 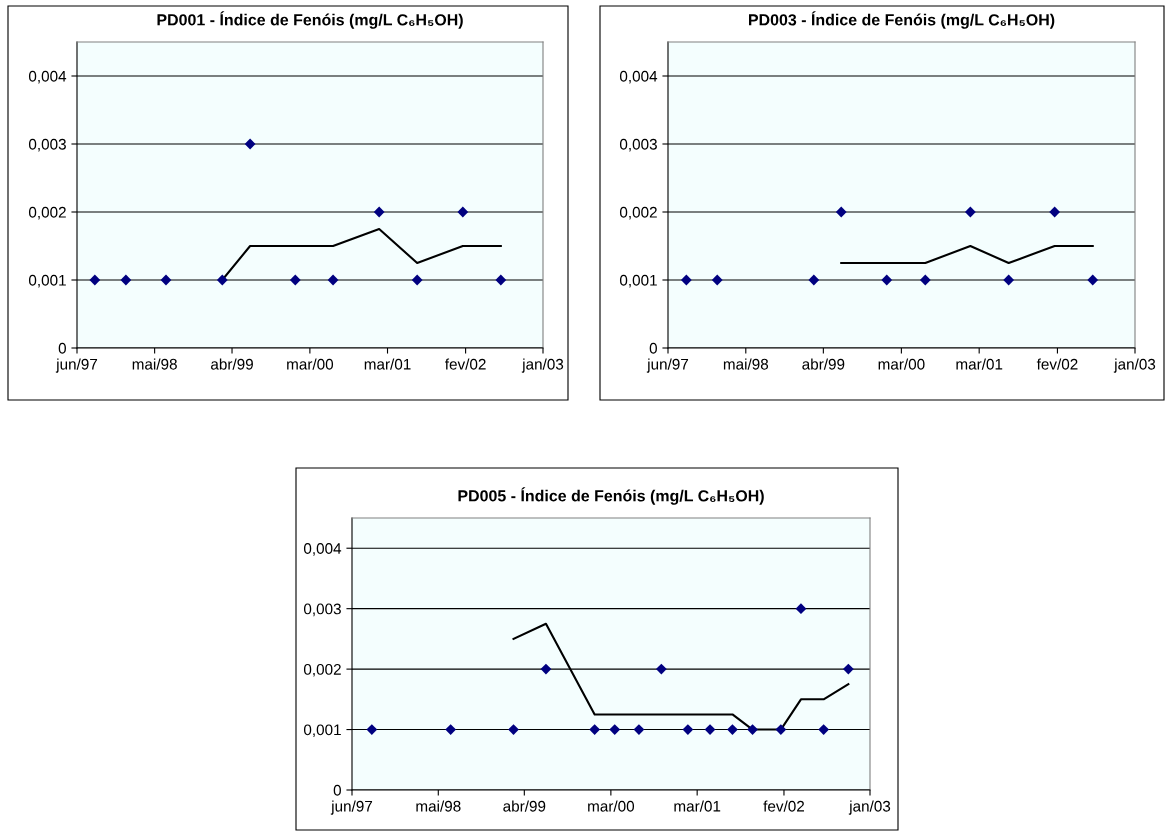 What do you see at coordinates (310, 20) in the screenshot?
I see `chart-title: PD001 - Índice de Fenóis (mg/L C₆H₅OH)` at bounding box center [310, 20].